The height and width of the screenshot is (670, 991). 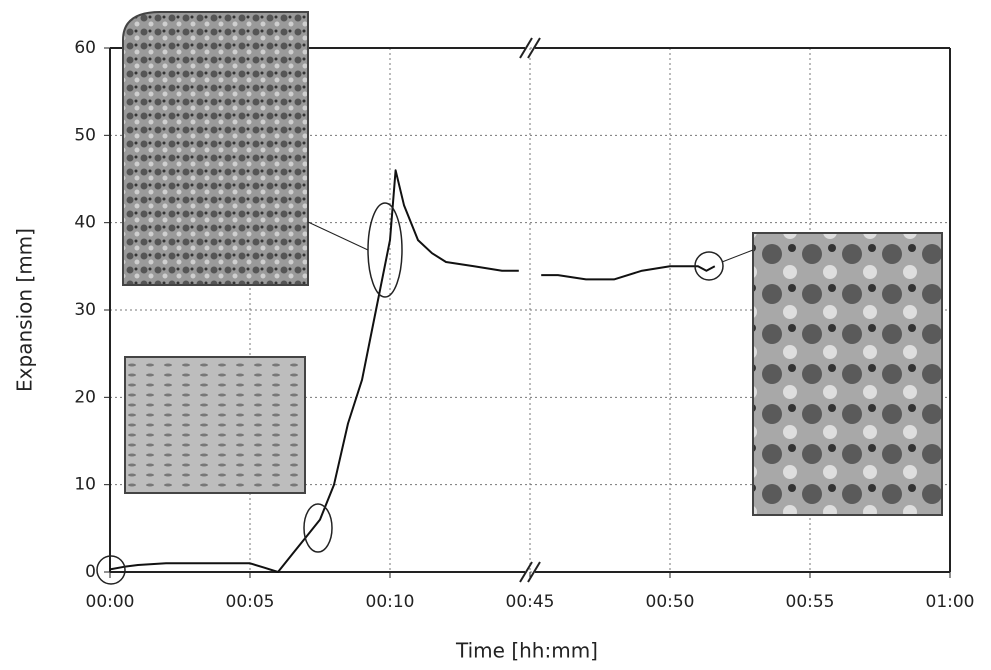 I want to click on y-tick-label: 50, so click(x=85, y=135).